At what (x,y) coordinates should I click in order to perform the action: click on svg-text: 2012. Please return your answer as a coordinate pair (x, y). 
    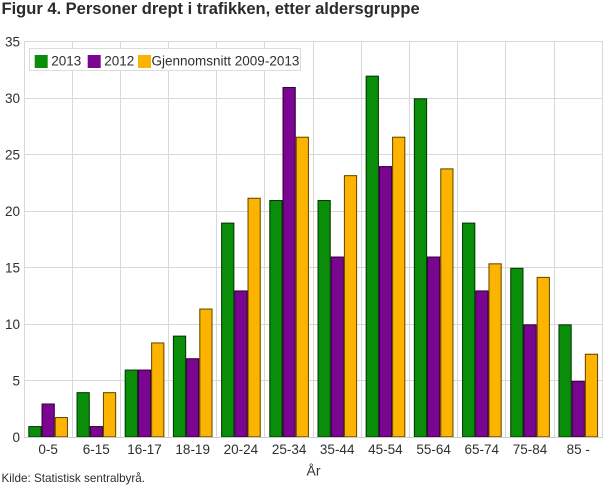
    Looking at the image, I should click on (119, 60).